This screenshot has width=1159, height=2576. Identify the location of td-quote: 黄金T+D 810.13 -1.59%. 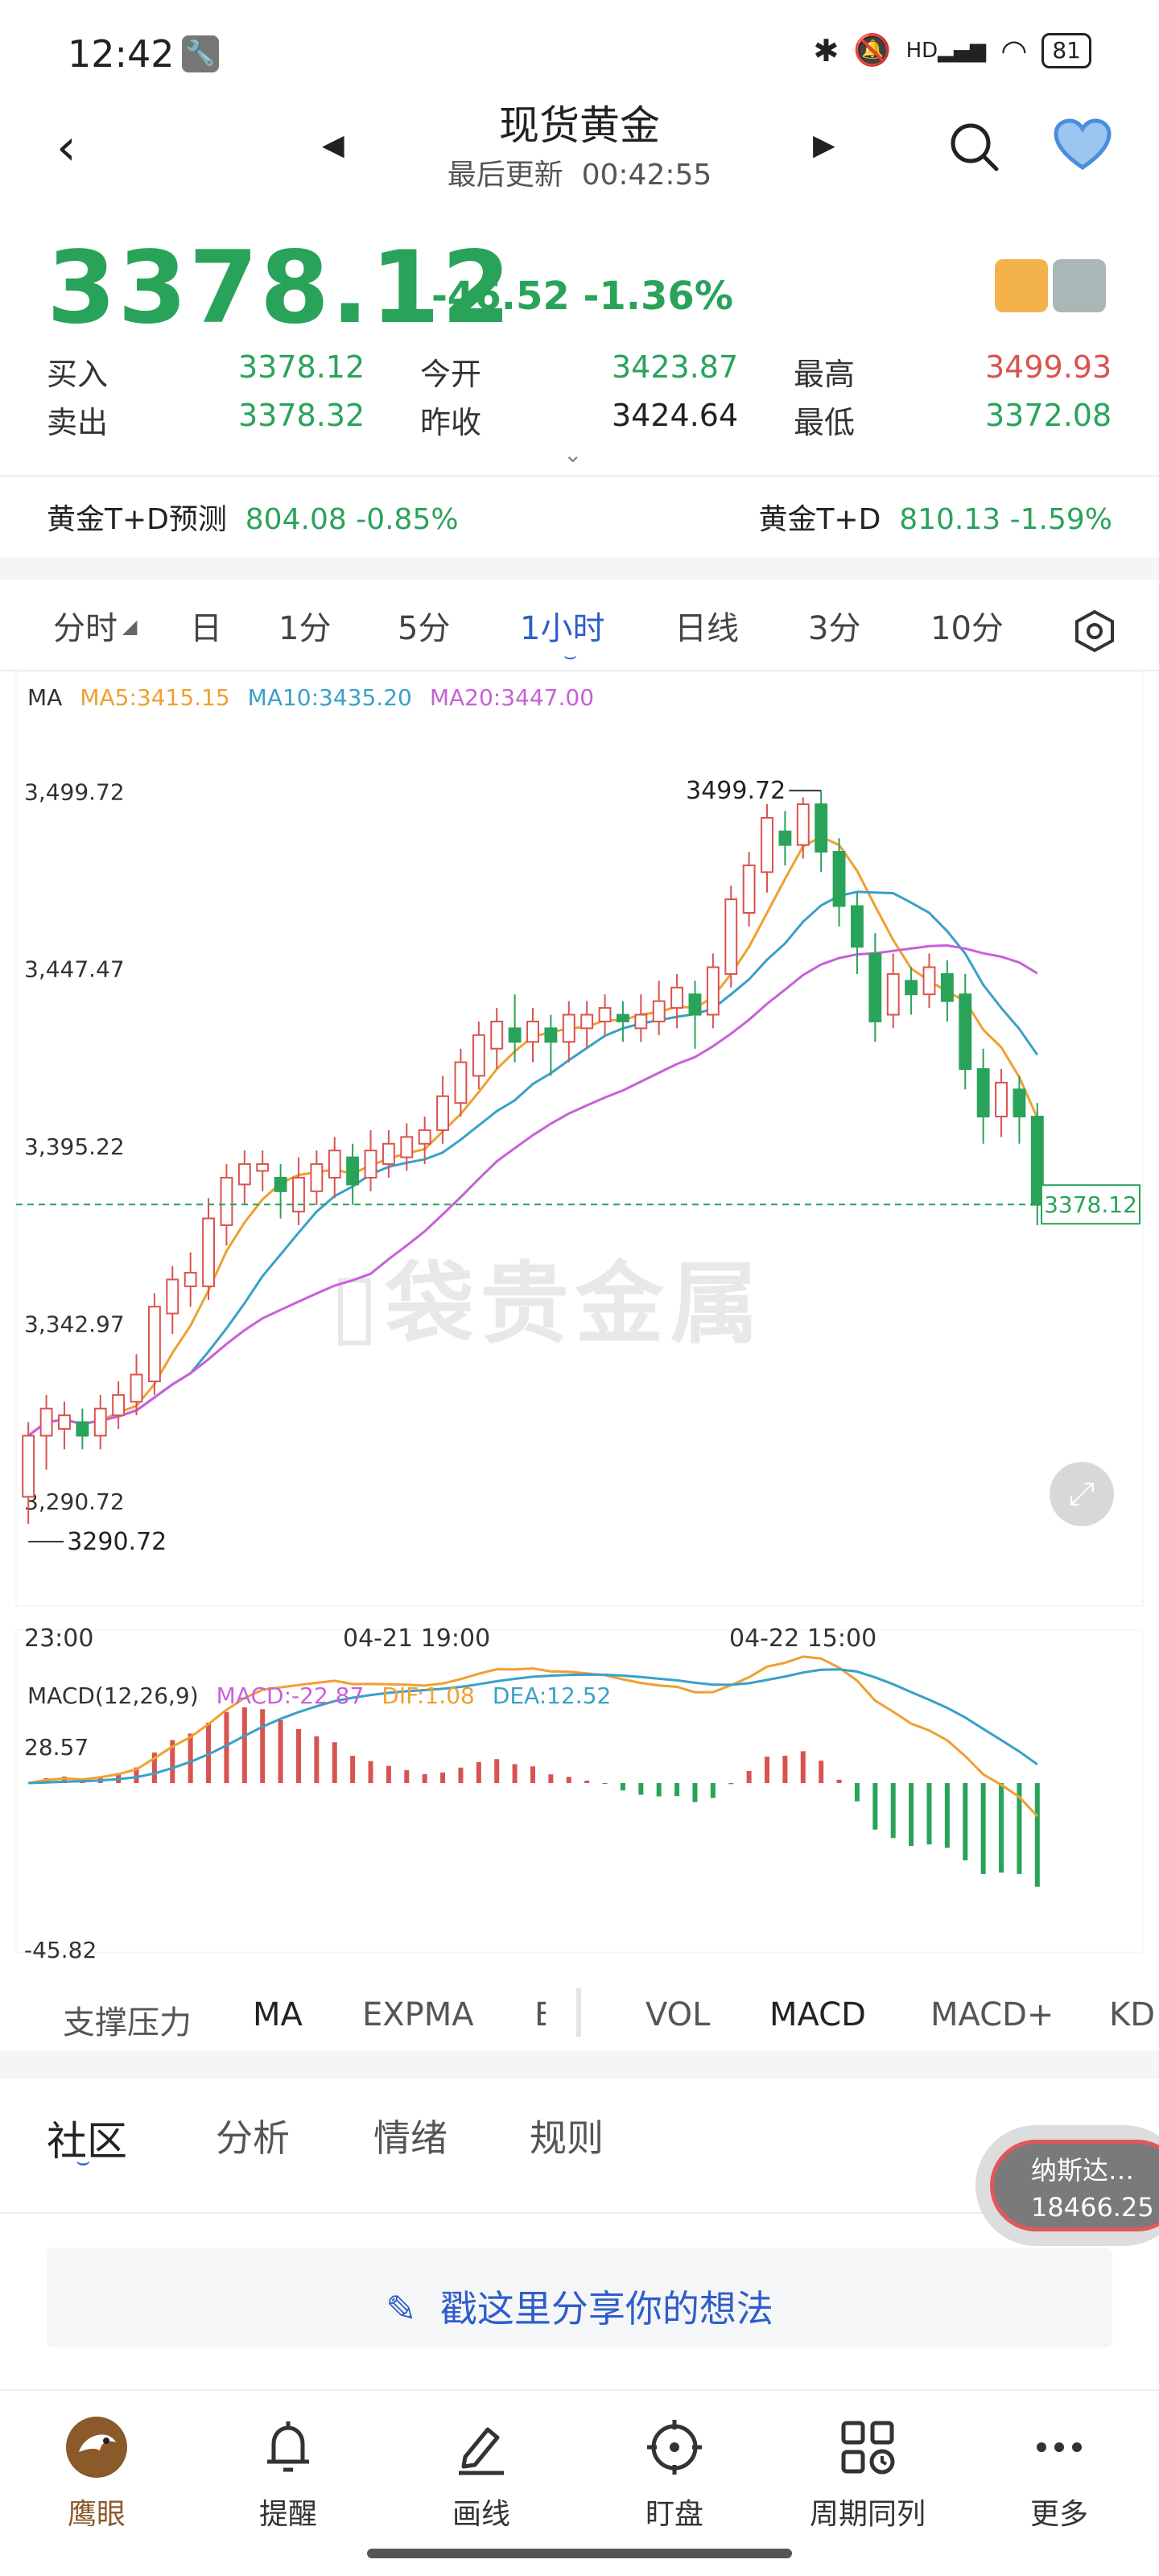
(935, 519).